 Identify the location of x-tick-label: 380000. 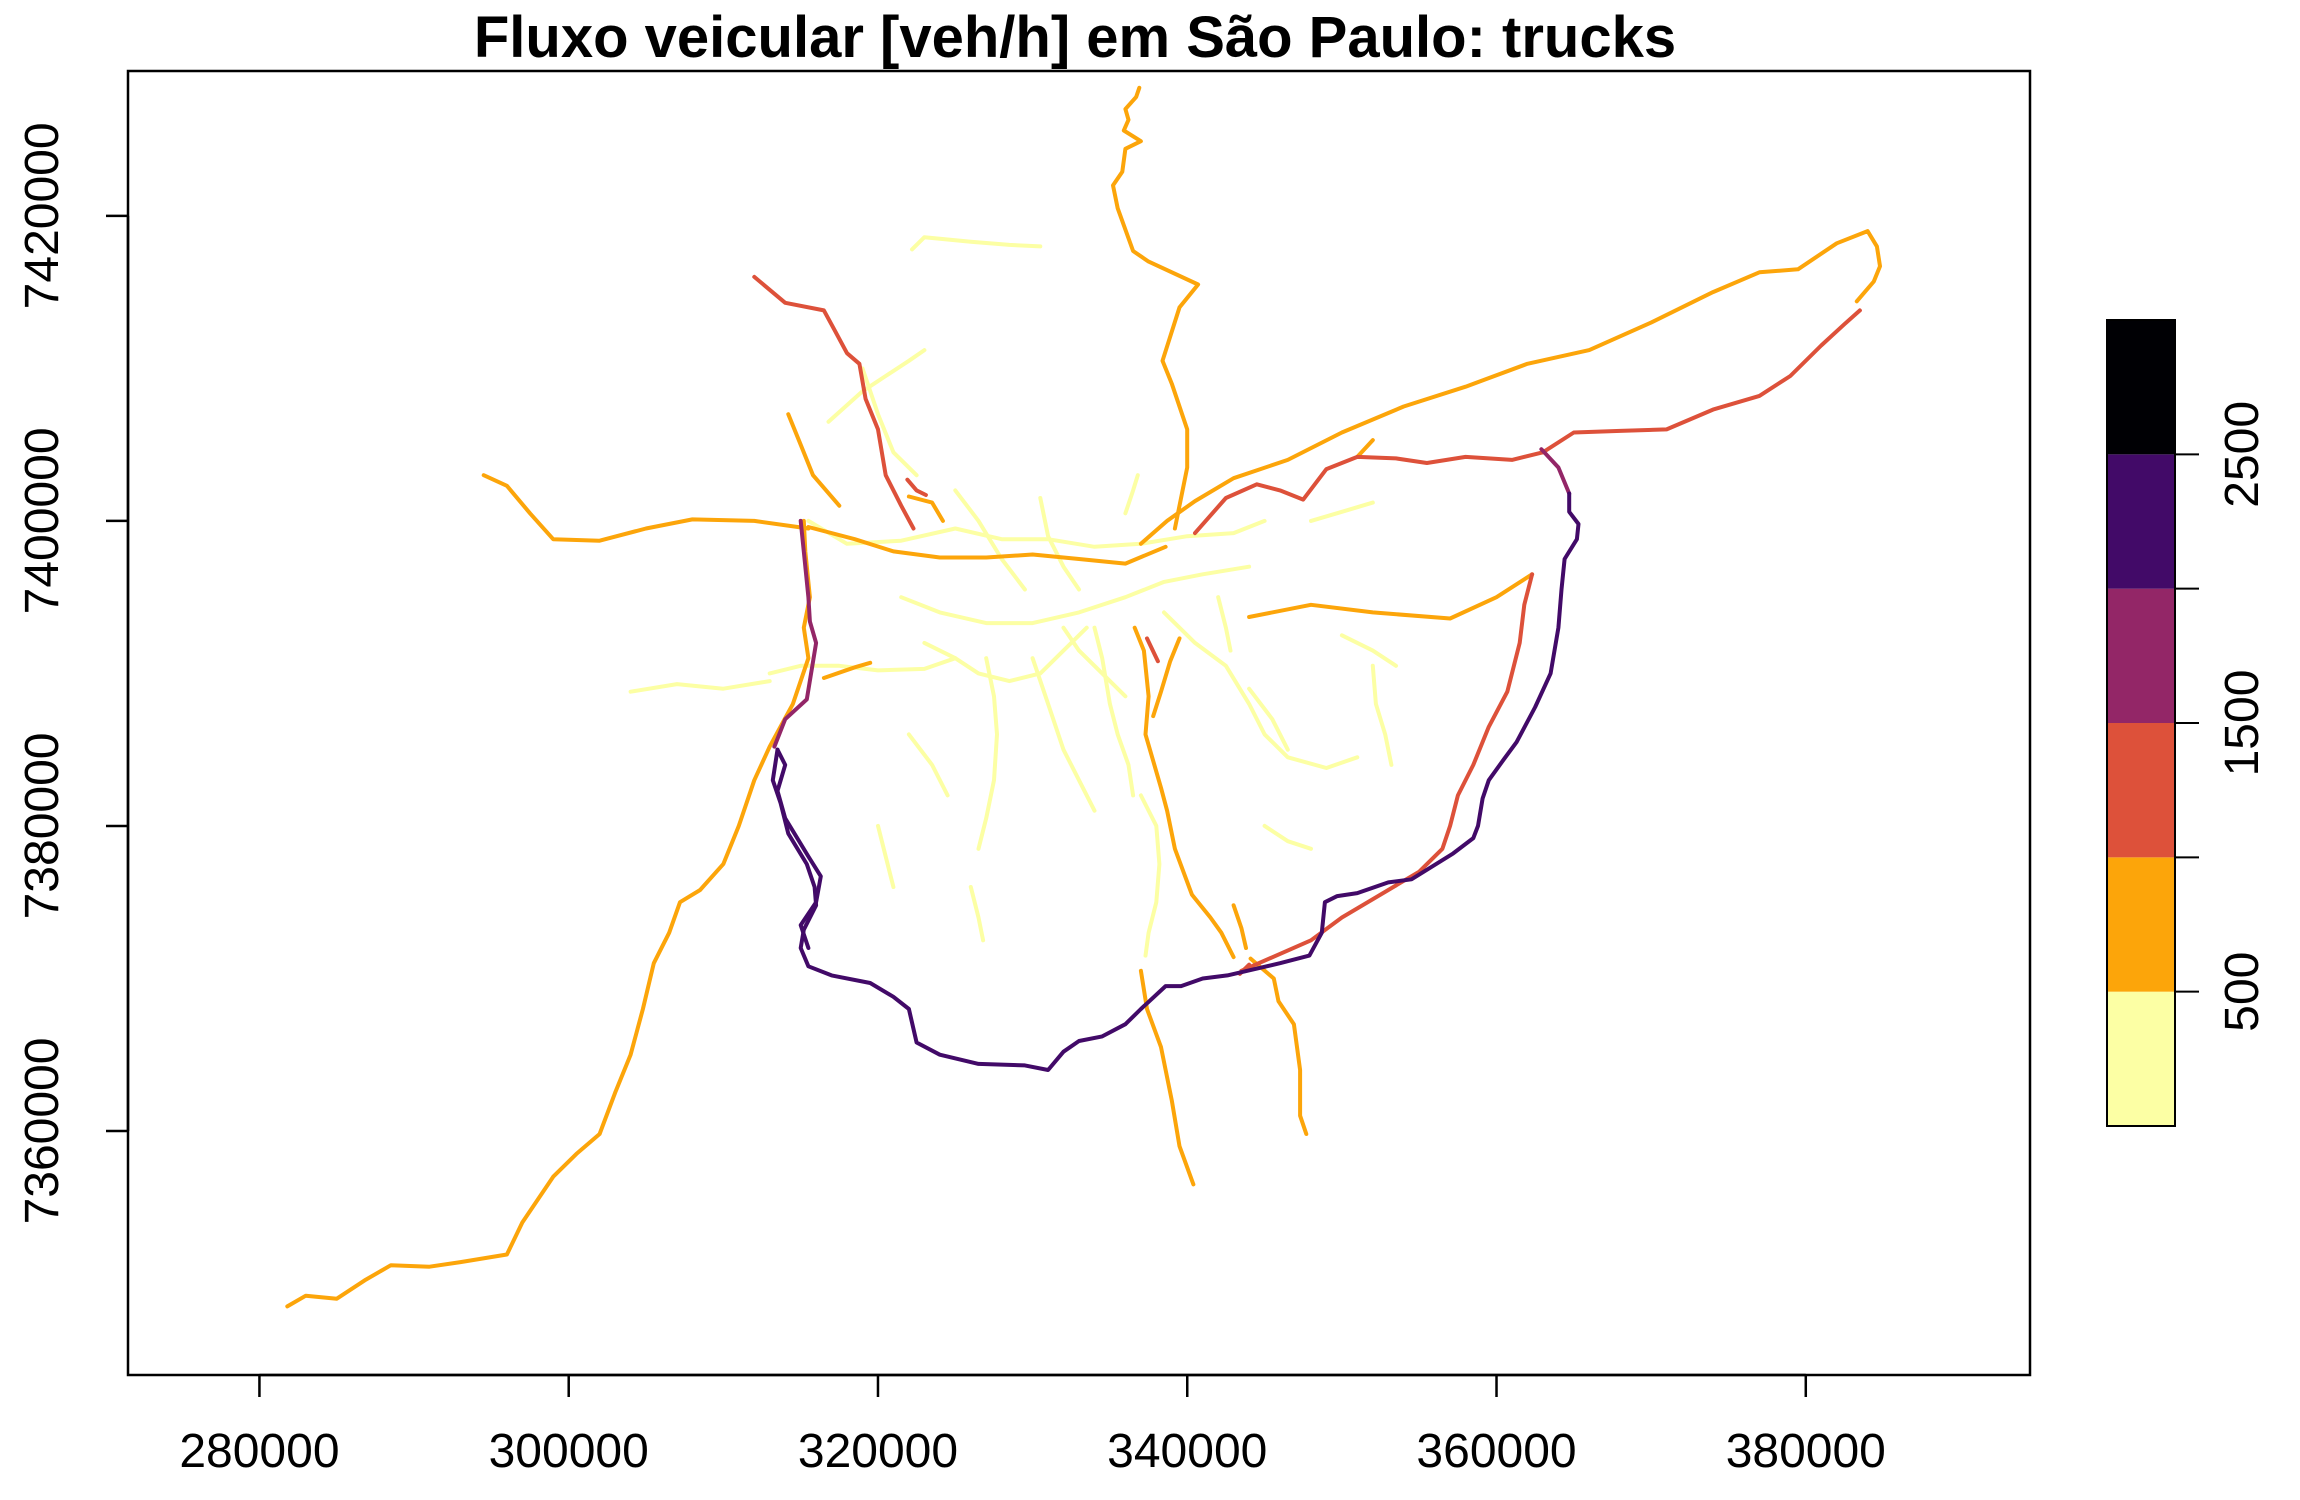
(1806, 1451).